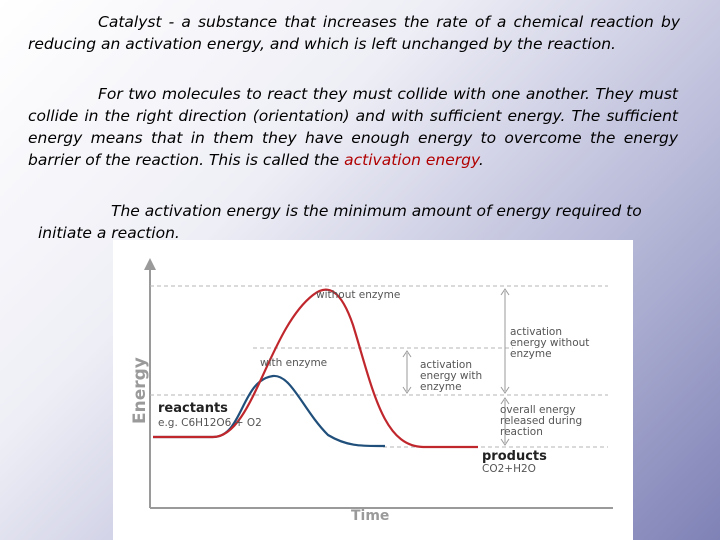 The height and width of the screenshot is (540, 720). I want to click on products-label: products, so click(514, 456).